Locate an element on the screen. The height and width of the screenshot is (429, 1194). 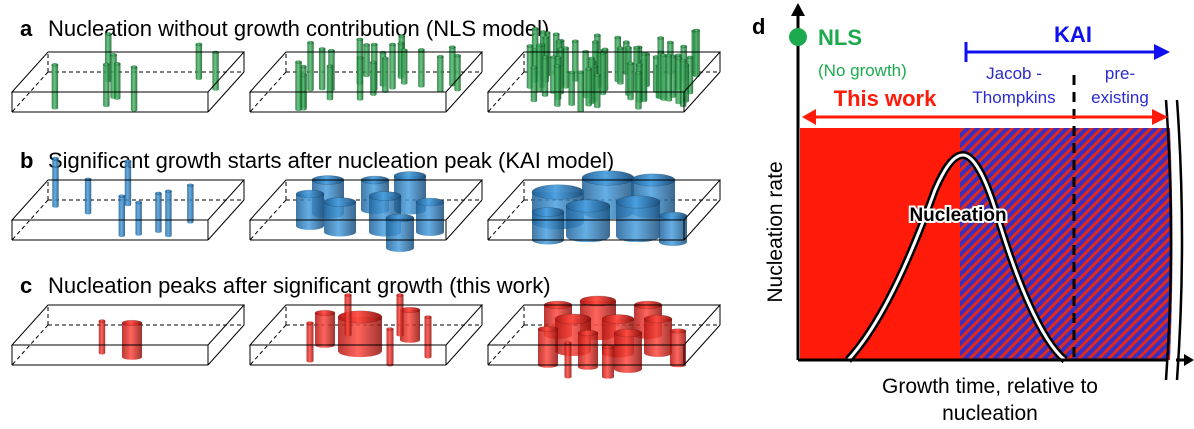
box-a2 is located at coordinates (366, 73).